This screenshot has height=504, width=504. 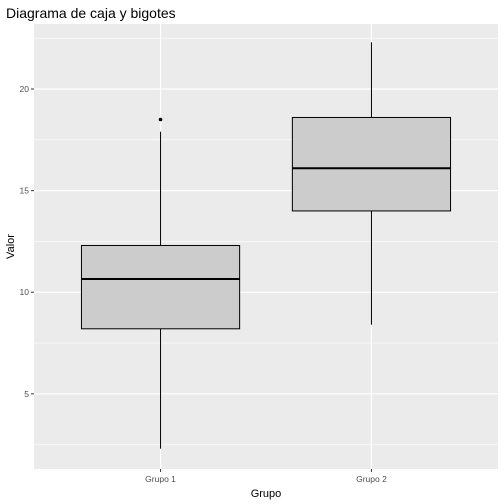 What do you see at coordinates (11, 246) in the screenshot?
I see `y-axis-title: Valor` at bounding box center [11, 246].